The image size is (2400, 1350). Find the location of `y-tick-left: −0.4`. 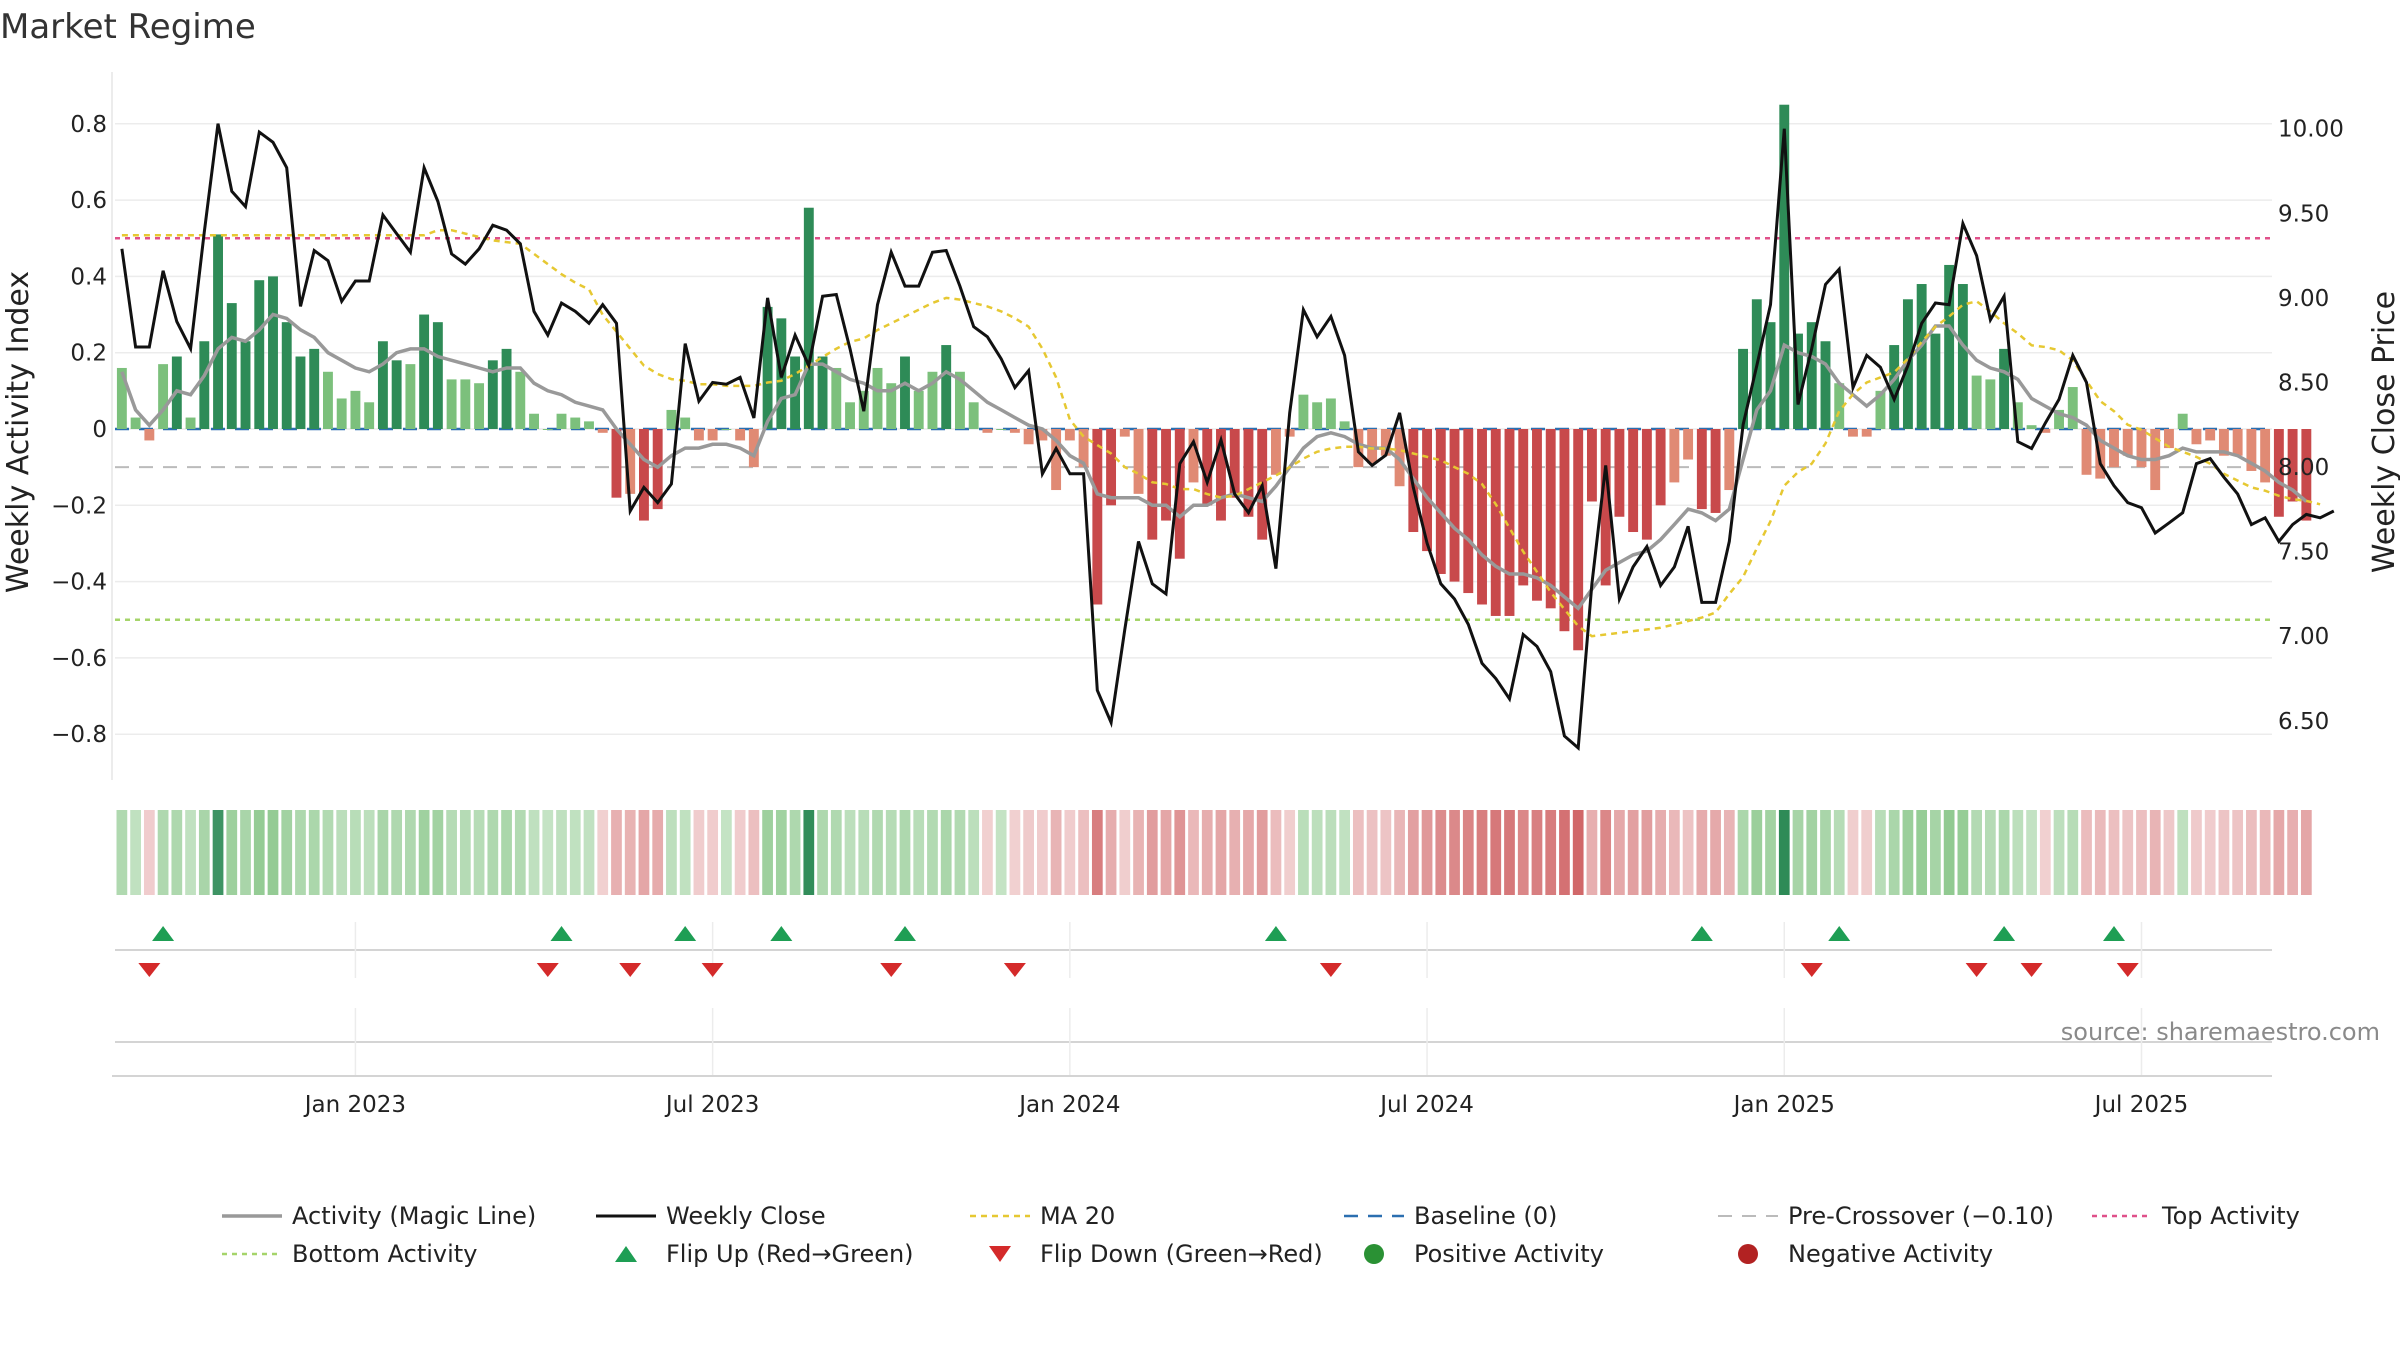

y-tick-left: −0.4 is located at coordinates (79, 583).